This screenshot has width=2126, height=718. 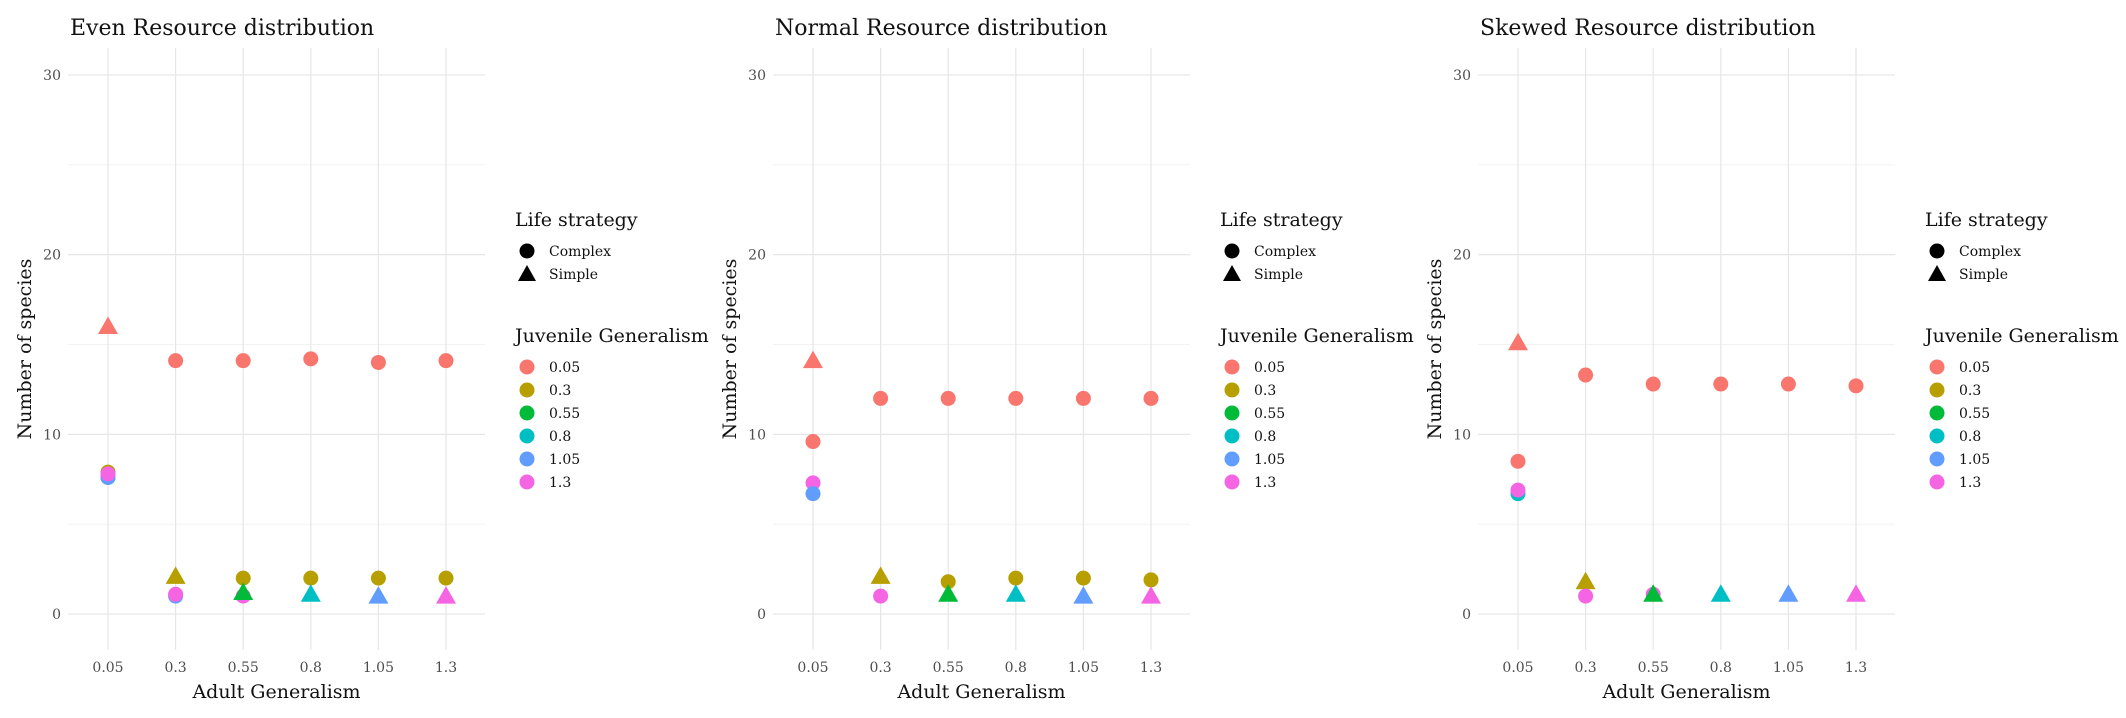 I want to click on legend-color-title: Juvenile Generalism, so click(x=2021, y=336).